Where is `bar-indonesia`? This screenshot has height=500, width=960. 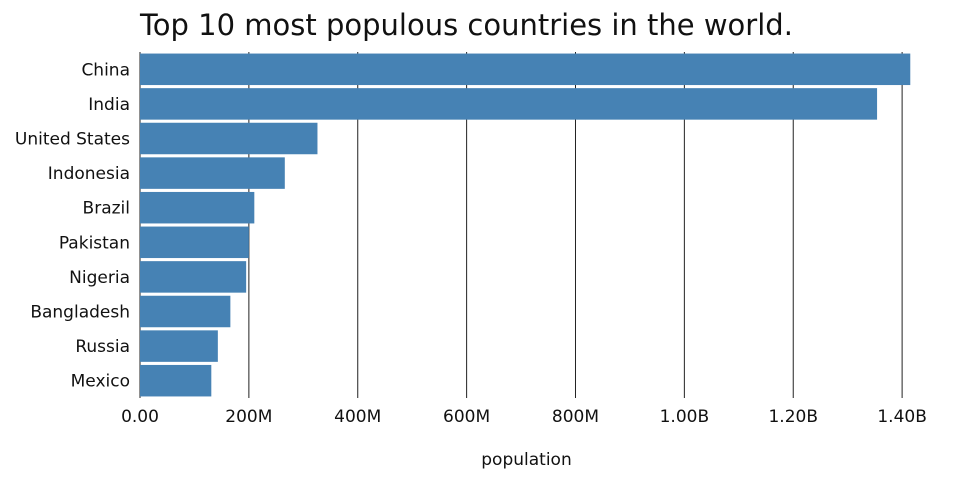 bar-indonesia is located at coordinates (212, 173).